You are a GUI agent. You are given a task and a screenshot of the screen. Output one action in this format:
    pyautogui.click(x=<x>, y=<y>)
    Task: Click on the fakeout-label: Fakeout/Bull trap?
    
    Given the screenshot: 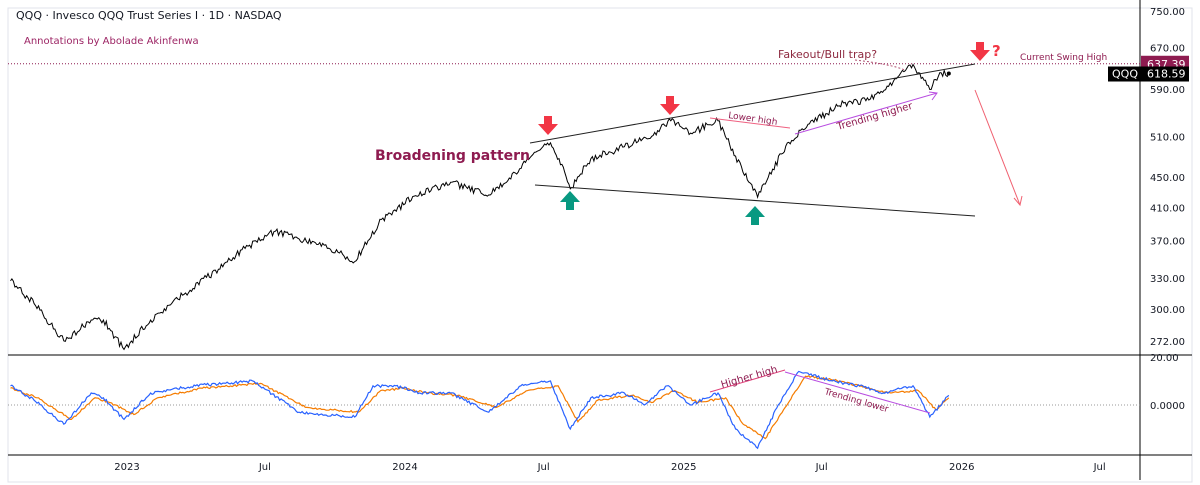 What is the action you would take?
    pyautogui.click(x=827, y=54)
    